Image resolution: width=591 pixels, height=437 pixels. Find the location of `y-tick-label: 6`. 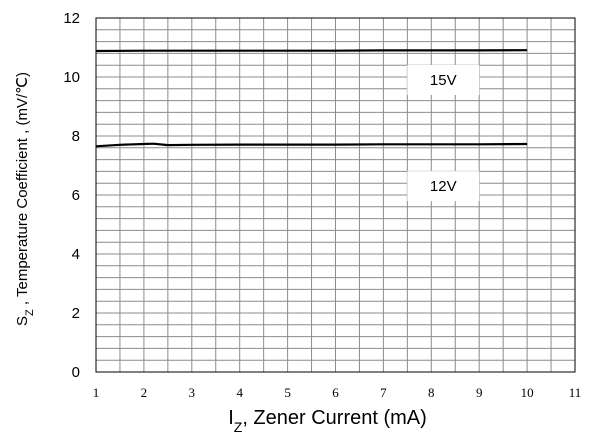

y-tick-label: 6 is located at coordinates (76, 195).